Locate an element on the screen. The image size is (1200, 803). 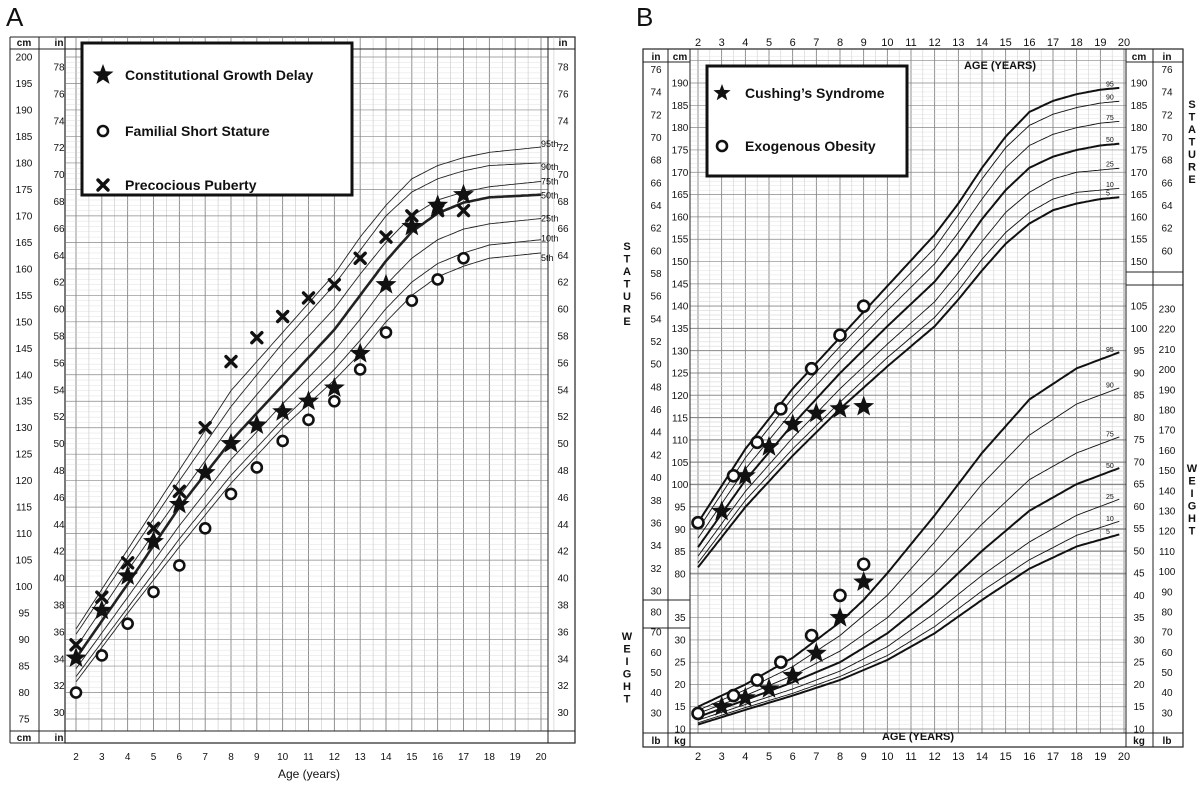
y-tick-stature-in: 54 is located at coordinates (656, 319).